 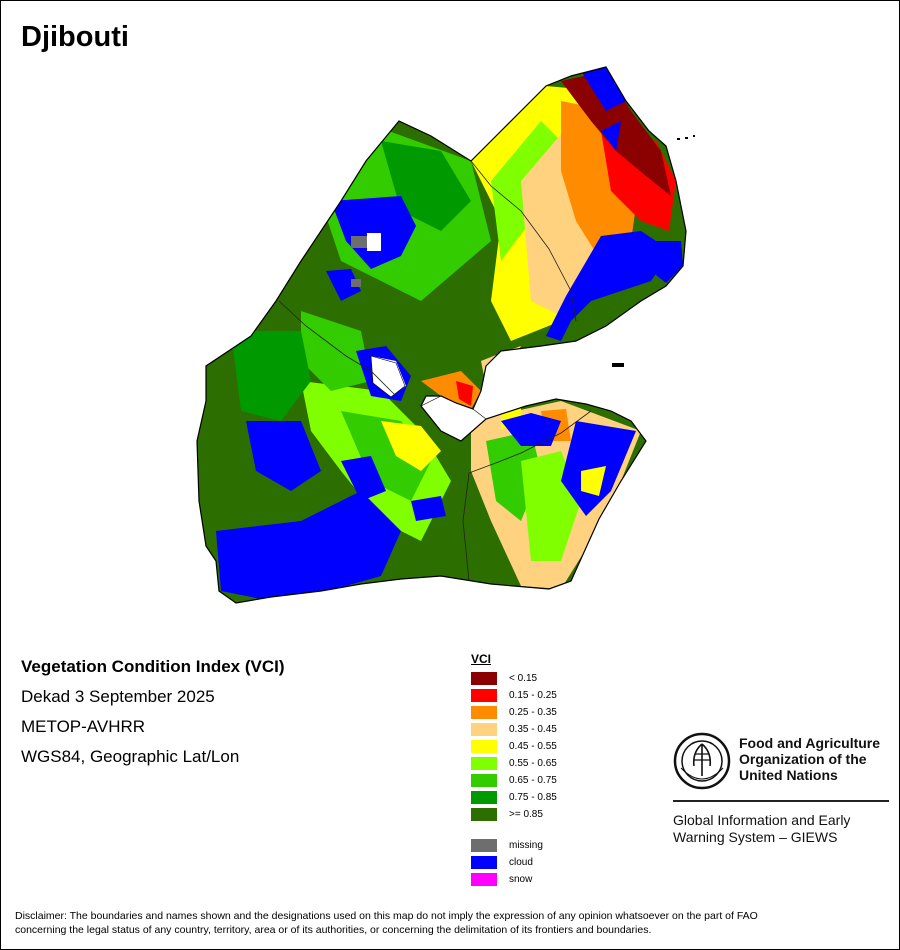 I want to click on legend-extra: missing cloud snow, so click(x=531, y=862).